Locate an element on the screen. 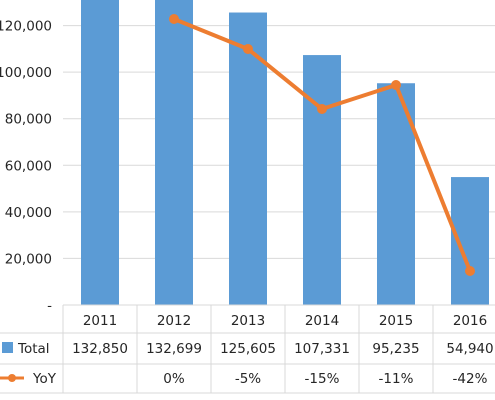  total-value-label: 54,940 is located at coordinates (469, 349).